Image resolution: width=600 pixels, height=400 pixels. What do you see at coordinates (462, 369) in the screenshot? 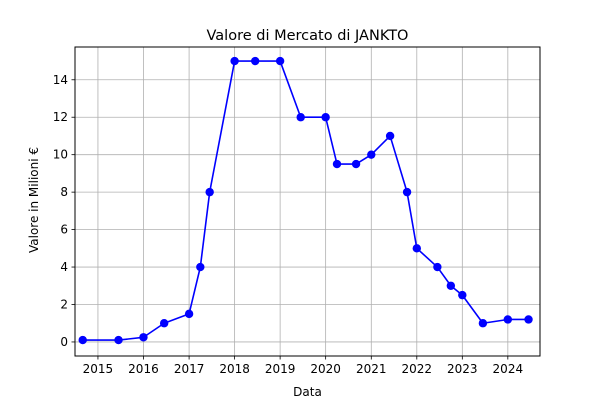
I see `x-tick-label: 2023` at bounding box center [462, 369].